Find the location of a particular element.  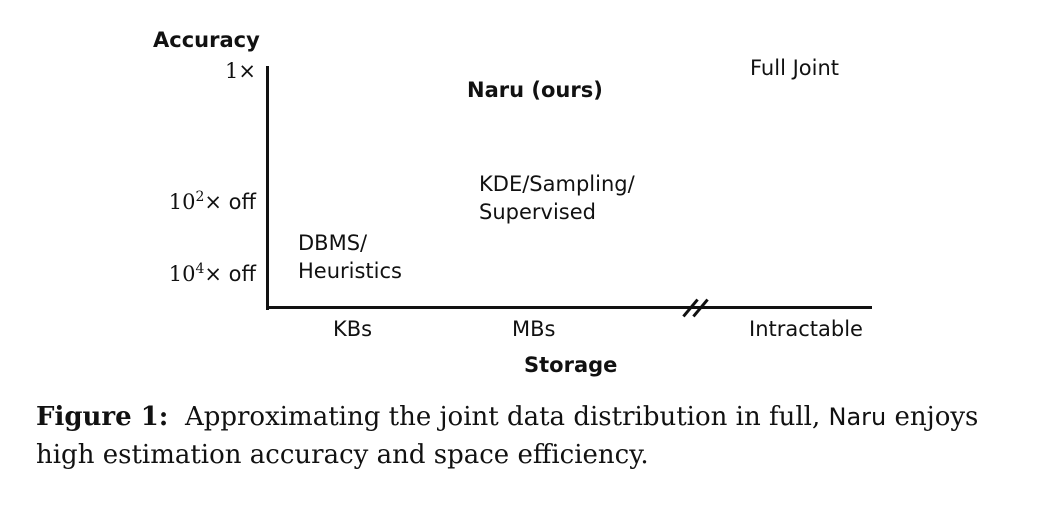

y-tick-10e4-base: 10 is located at coordinates (182, 274).